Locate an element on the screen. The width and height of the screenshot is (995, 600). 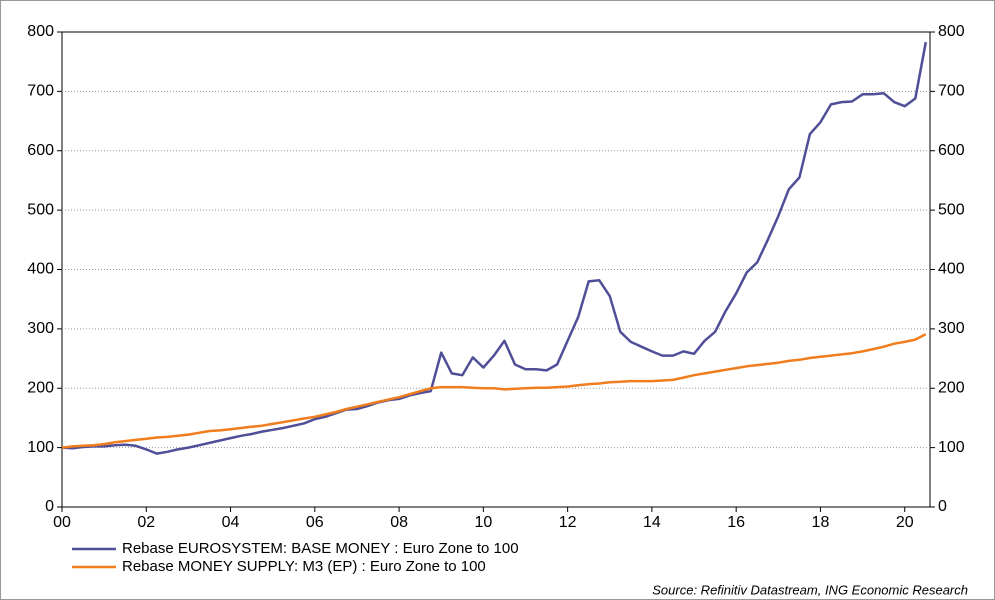
x-tick-label: 00 is located at coordinates (62, 522).